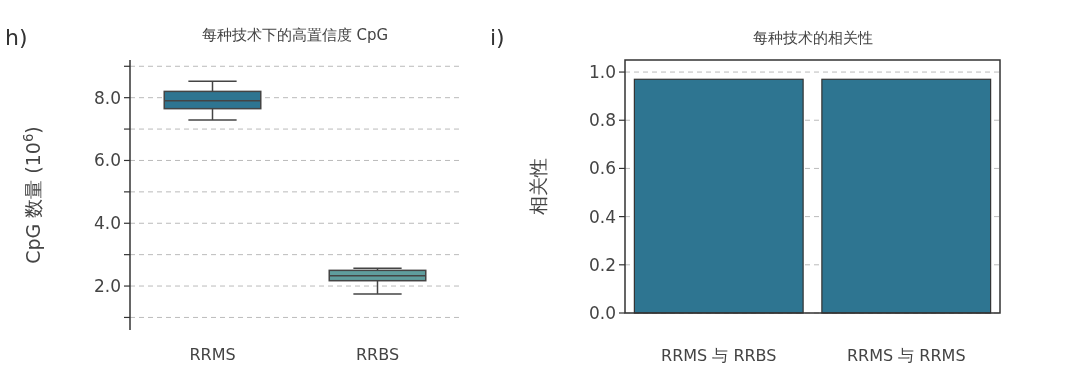 This screenshot has height=380, width=1068. What do you see at coordinates (538, 186) in the screenshot?
I see `y-axis-title: 相关性` at bounding box center [538, 186].